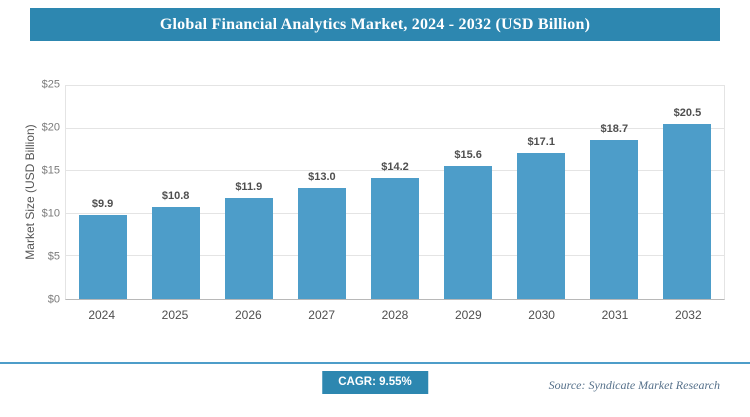 This screenshot has height=417, width=750. I want to click on bar-group-2027: $13.0, so click(321, 192).